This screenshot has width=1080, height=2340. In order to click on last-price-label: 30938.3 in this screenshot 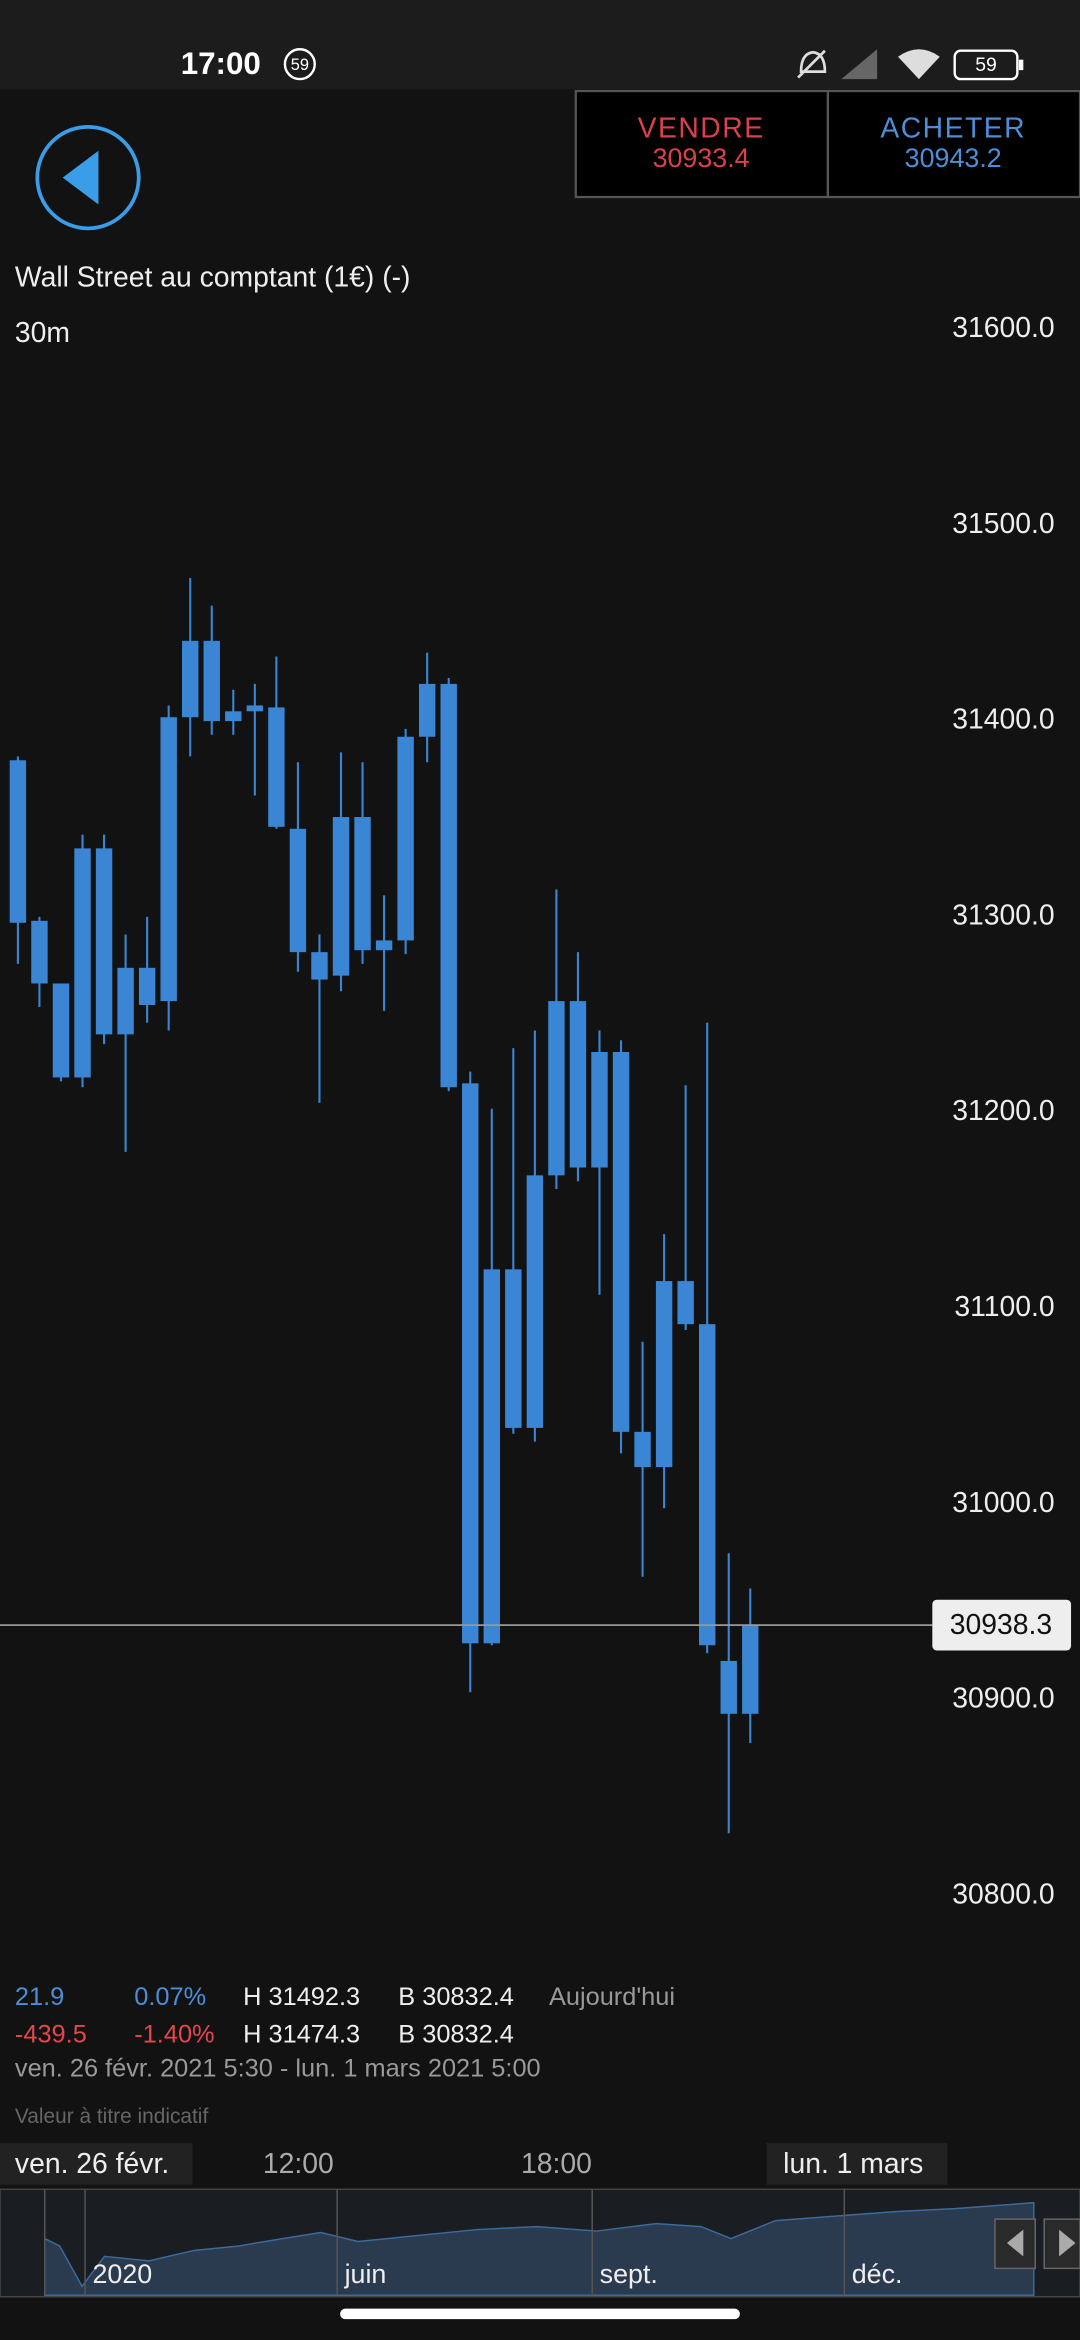, I will do `click(1001, 1625)`.